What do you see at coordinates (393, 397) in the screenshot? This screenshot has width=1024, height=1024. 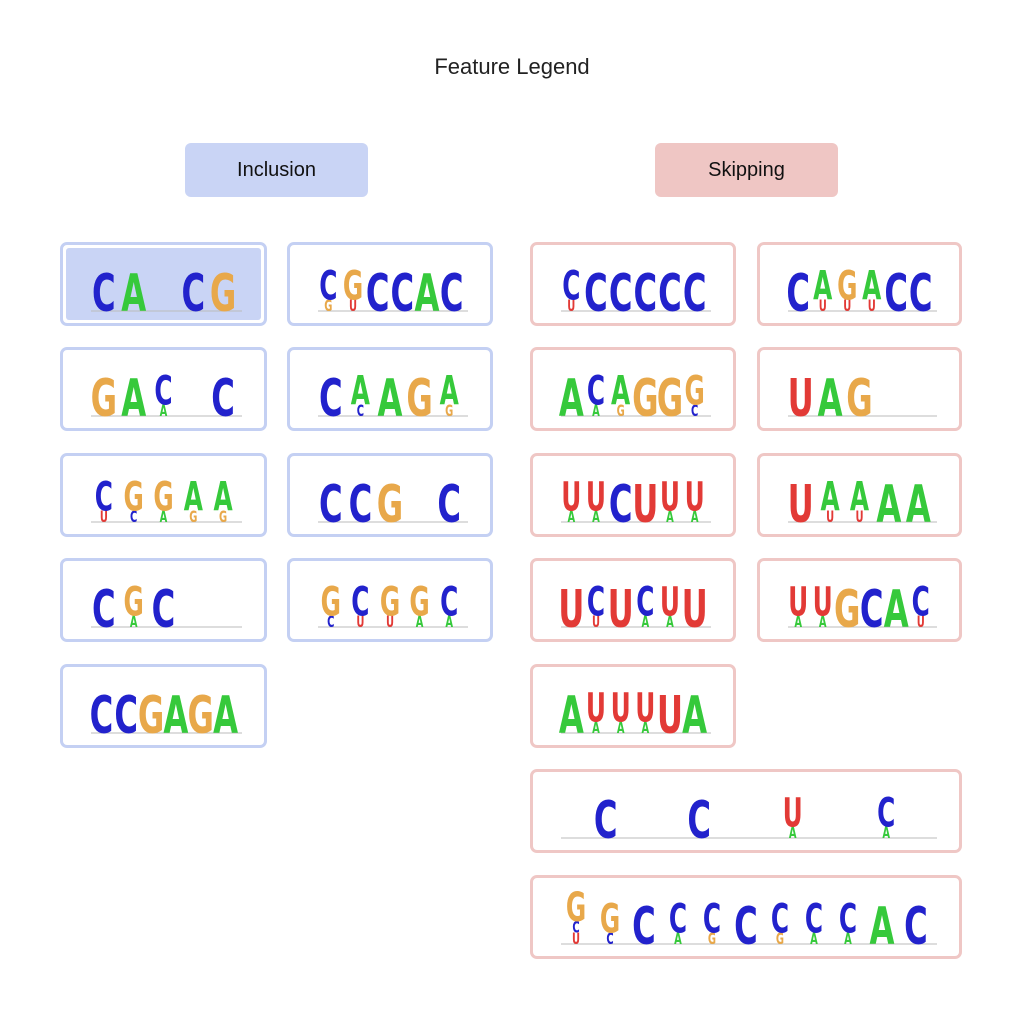 I see `sequence-logo: C CA A G GA` at bounding box center [393, 397].